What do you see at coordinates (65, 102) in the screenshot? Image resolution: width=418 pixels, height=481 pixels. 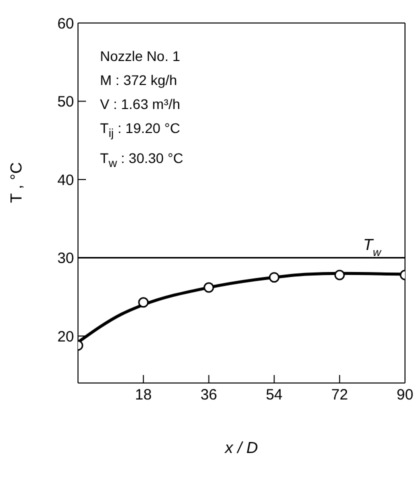 I see `y-tick-label: 50` at bounding box center [65, 102].